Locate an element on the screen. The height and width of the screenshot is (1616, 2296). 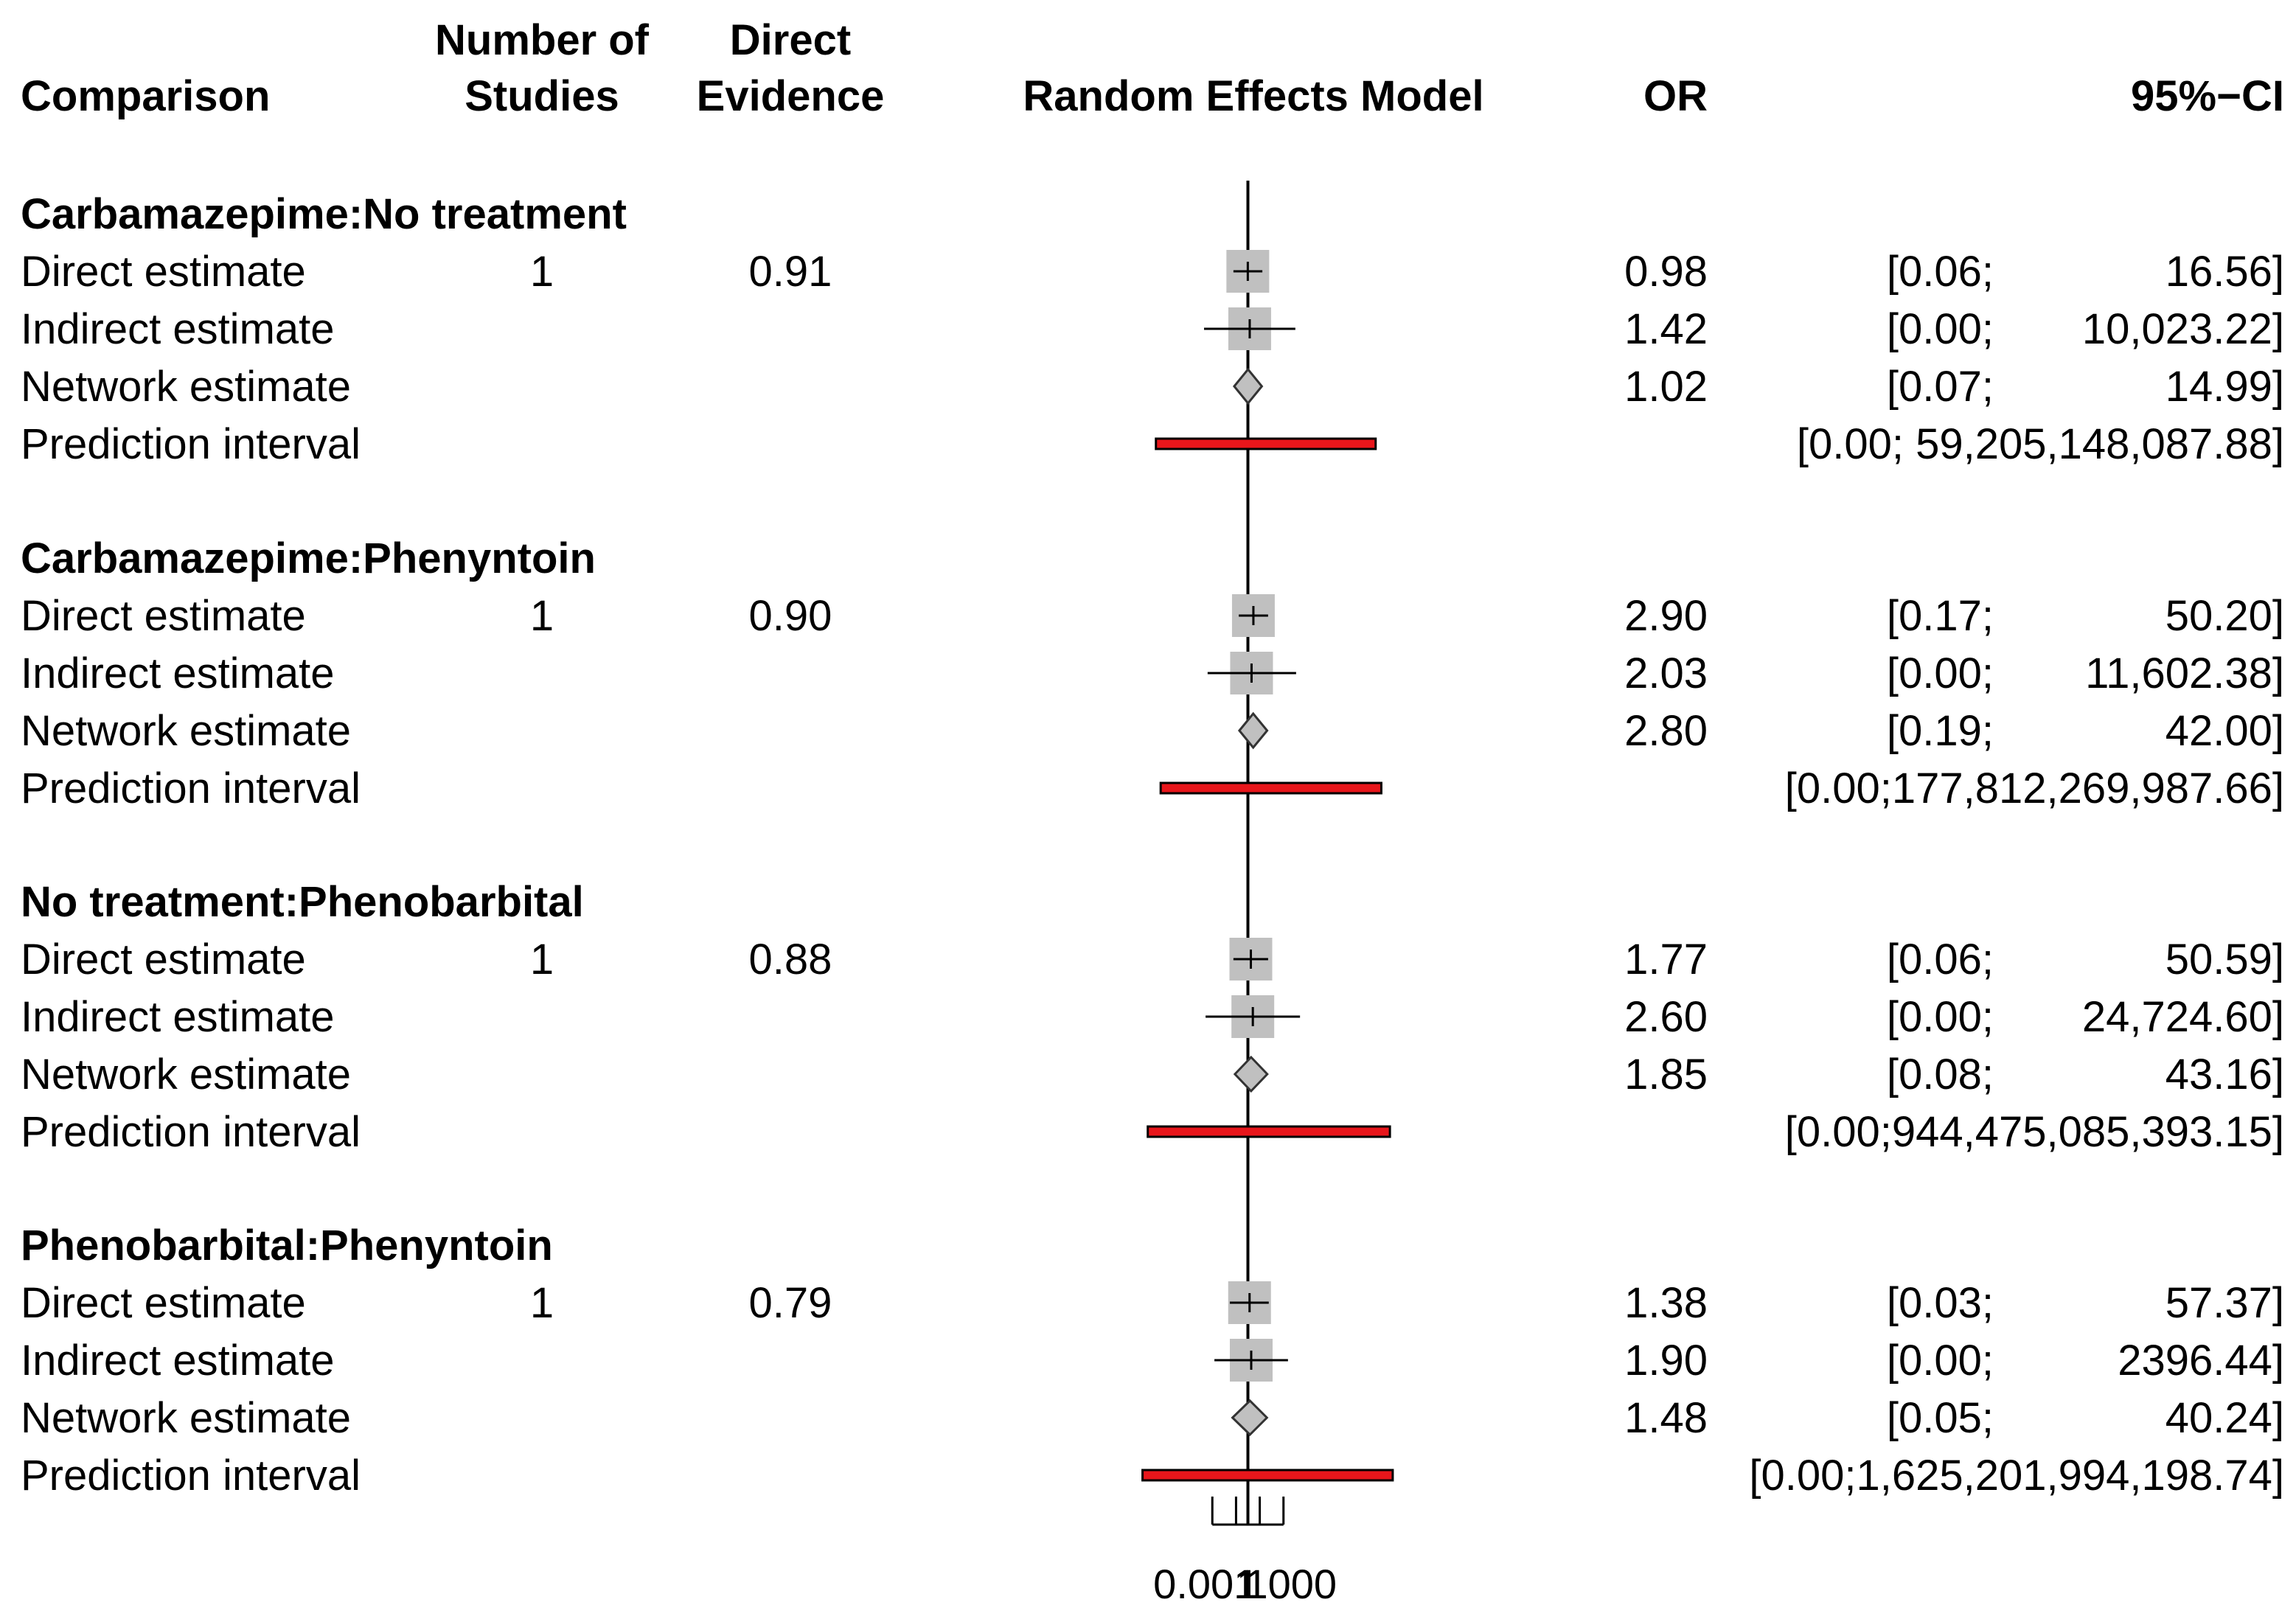
row-direct-evidence: 0.90 is located at coordinates (790, 616).